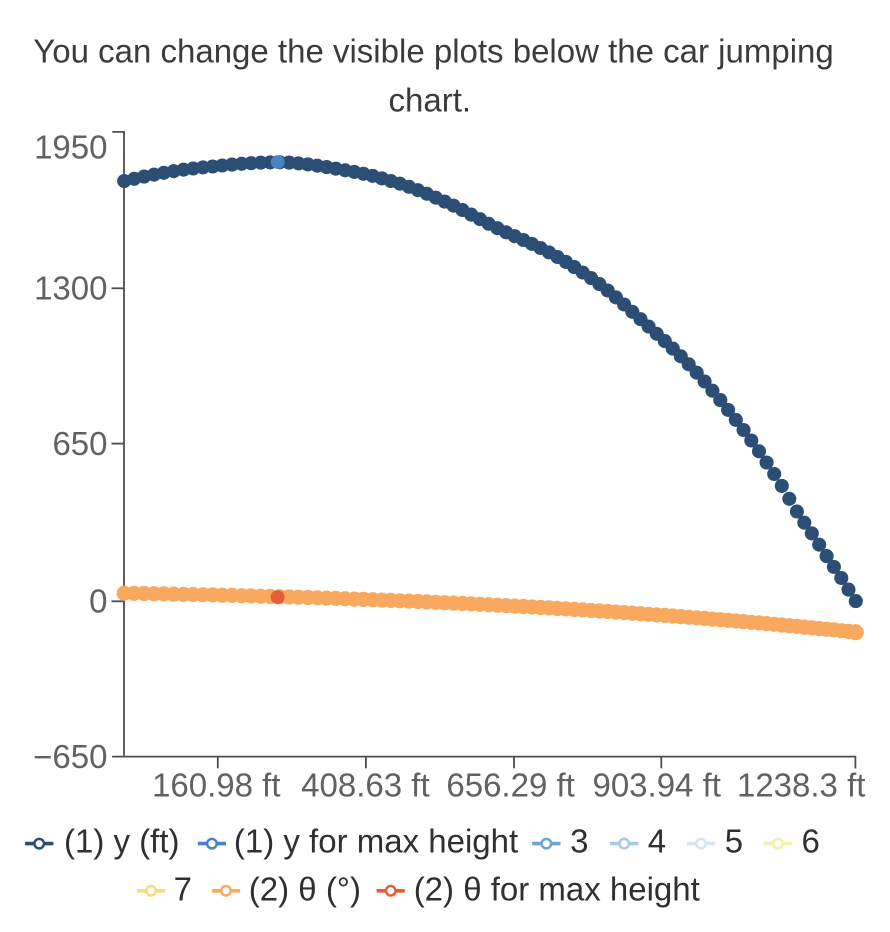 Image resolution: width=890 pixels, height=932 pixels. I want to click on svg-text: 1950, so click(70, 146).